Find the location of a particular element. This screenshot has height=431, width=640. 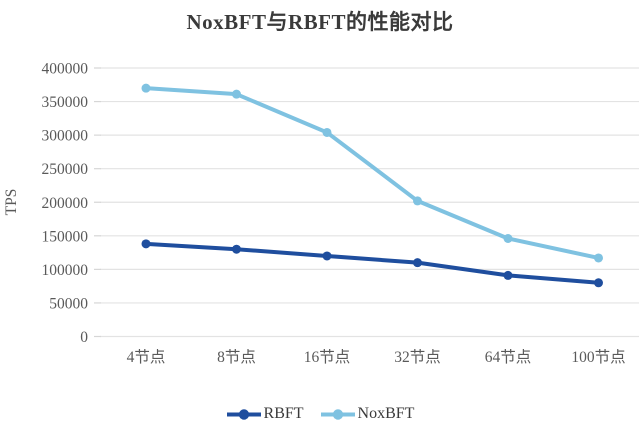

x-tick-label: 8节点 is located at coordinates (236, 357).